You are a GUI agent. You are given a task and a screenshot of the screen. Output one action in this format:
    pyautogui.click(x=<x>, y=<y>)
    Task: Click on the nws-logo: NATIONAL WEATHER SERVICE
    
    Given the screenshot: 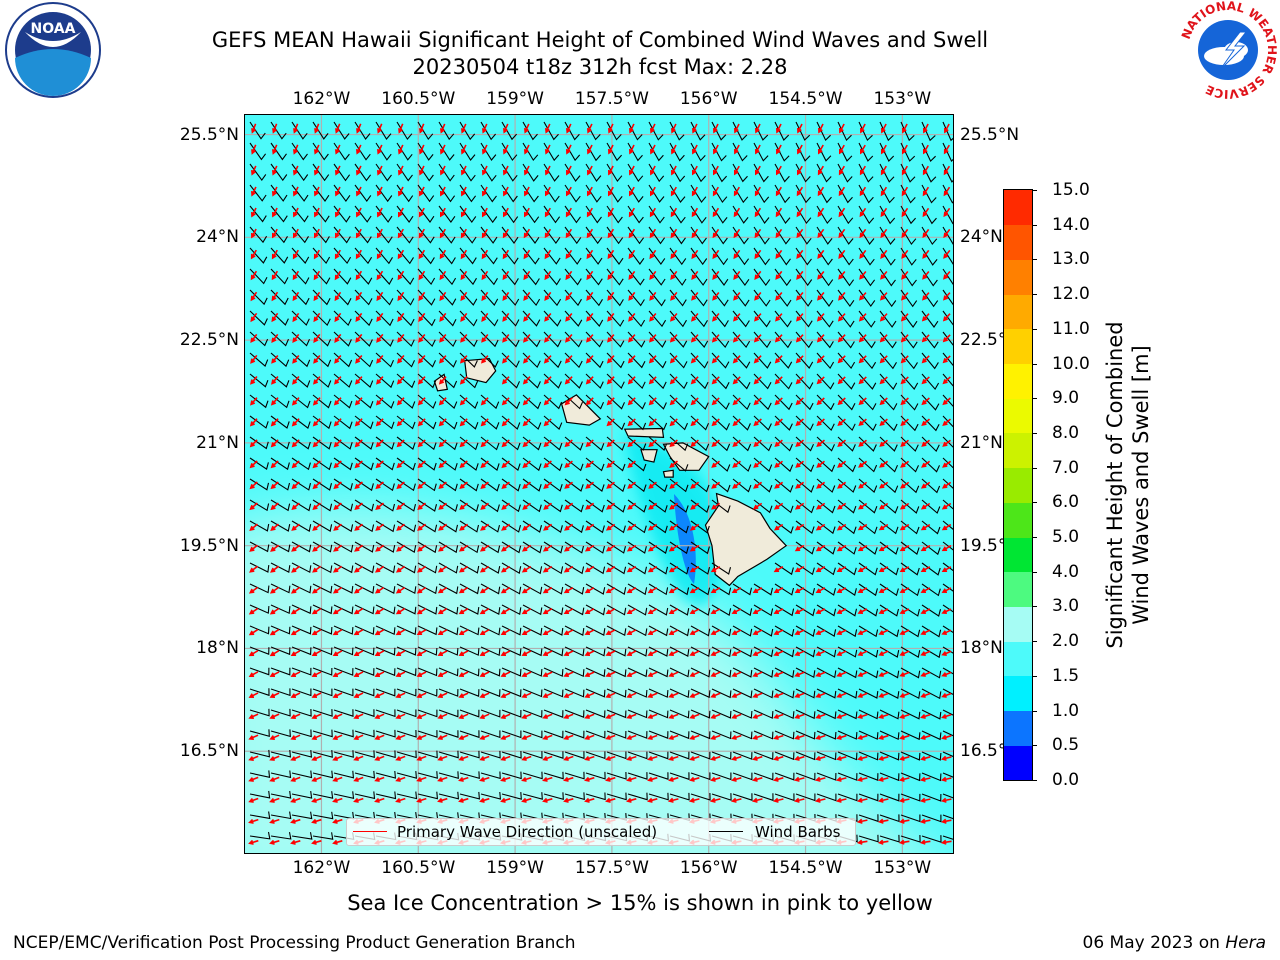 What is the action you would take?
    pyautogui.click(x=1228, y=50)
    